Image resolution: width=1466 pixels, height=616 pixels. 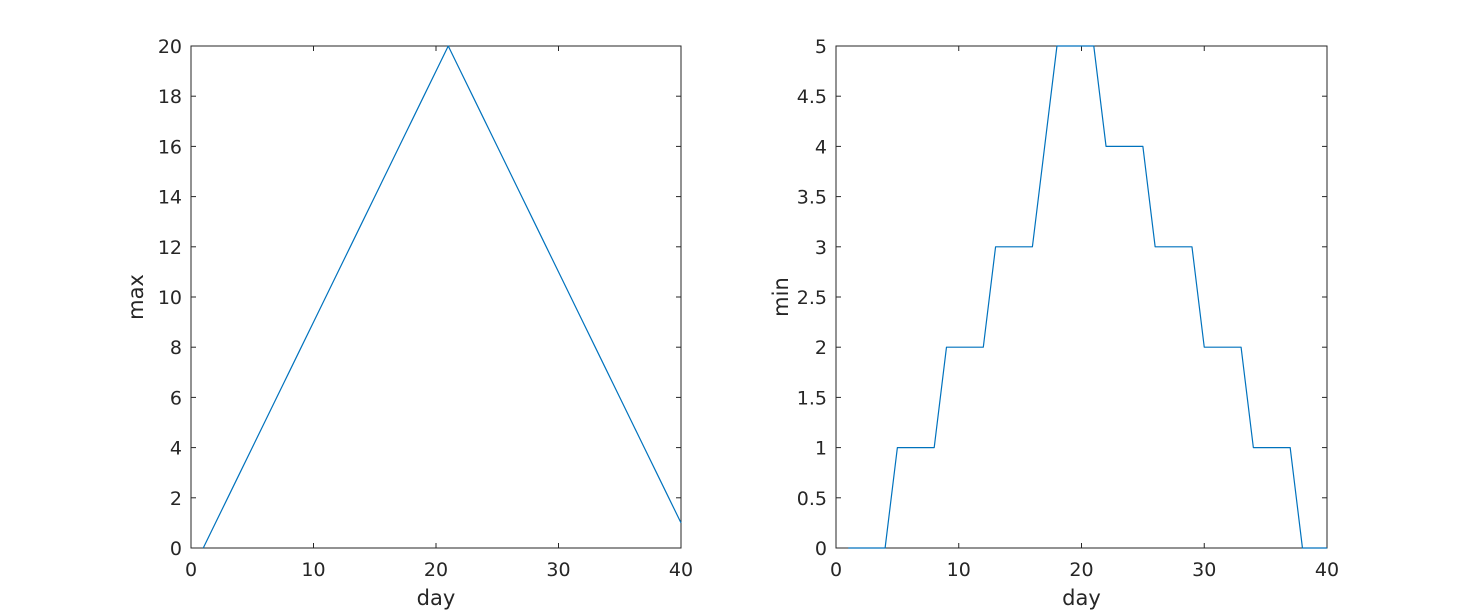 What do you see at coordinates (812, 97) in the screenshot?
I see `y-tick-label: 4.5` at bounding box center [812, 97].